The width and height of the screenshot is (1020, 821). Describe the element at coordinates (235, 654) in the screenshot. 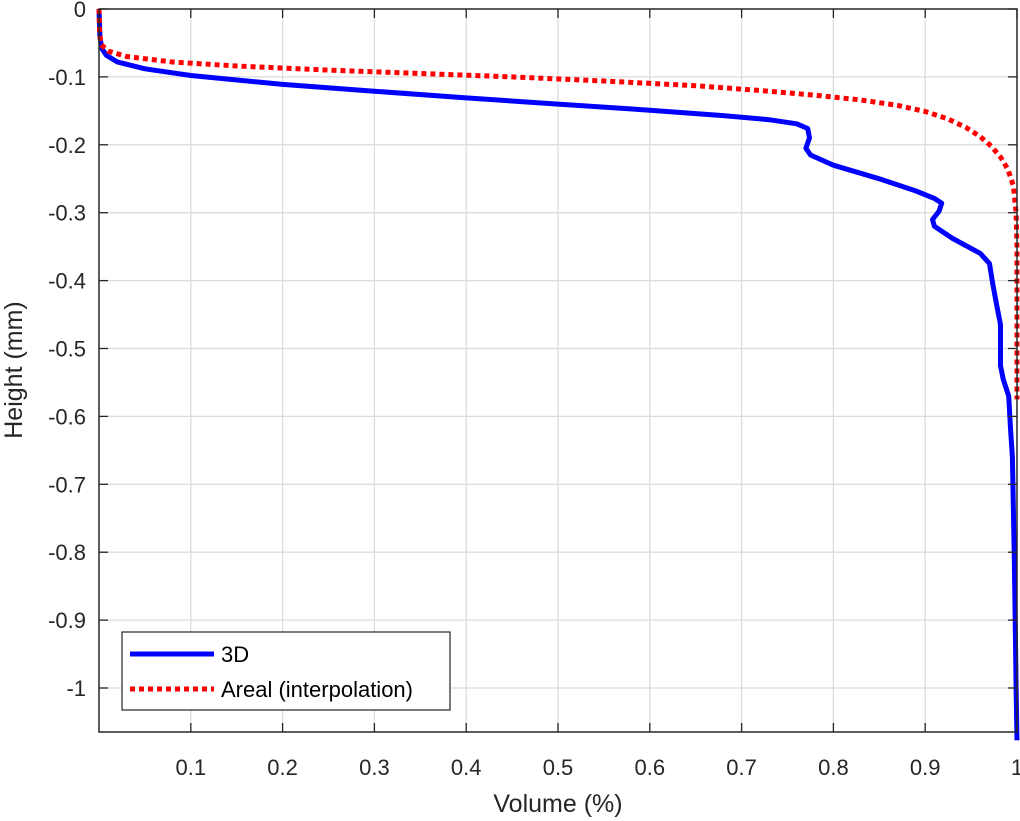

I see `legend-label-3d: 3D` at that location.